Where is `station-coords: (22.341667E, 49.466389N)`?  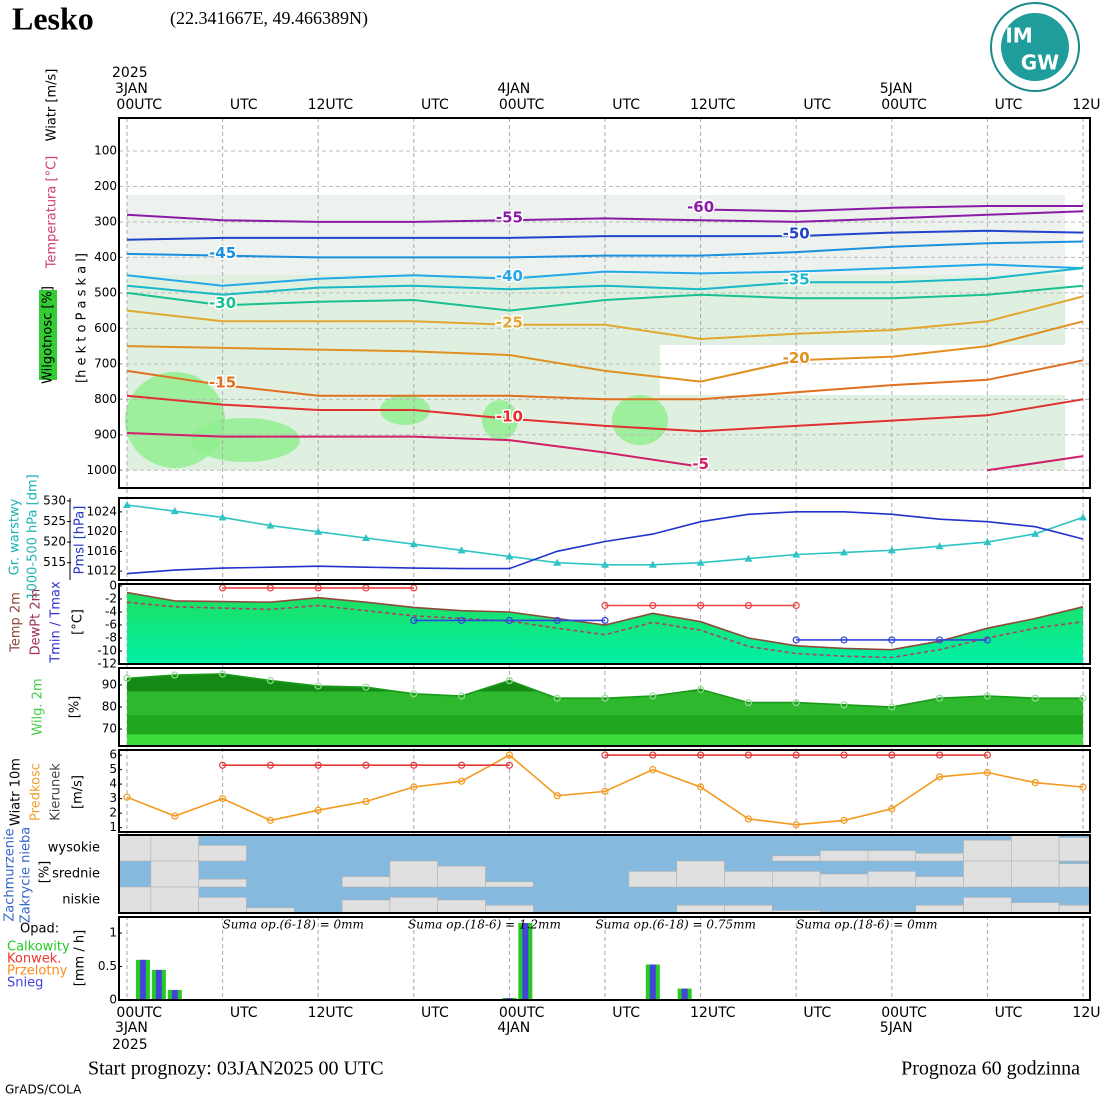 station-coords: (22.341667E, 49.466389N) is located at coordinates (269, 18).